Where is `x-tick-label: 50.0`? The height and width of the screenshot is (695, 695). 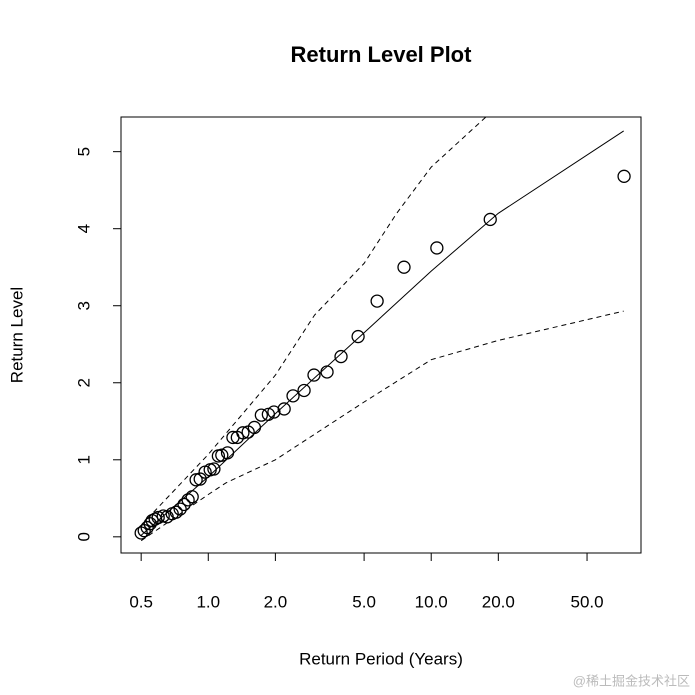
x-tick-label: 50.0 is located at coordinates (586, 601).